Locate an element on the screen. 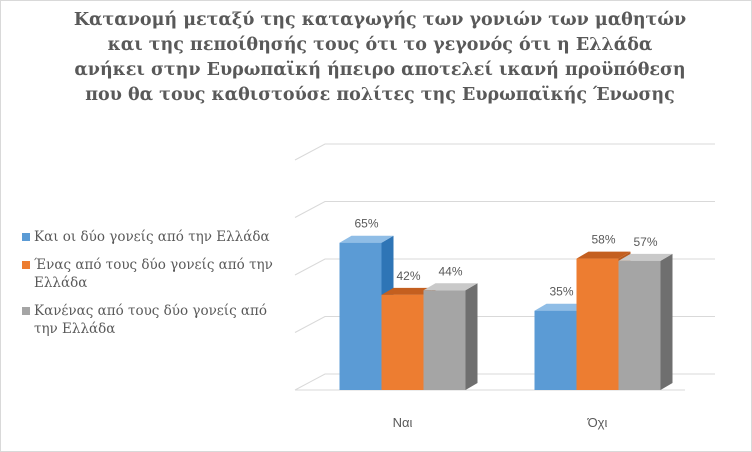  data-label-0-0: 65% is located at coordinates (366, 224).